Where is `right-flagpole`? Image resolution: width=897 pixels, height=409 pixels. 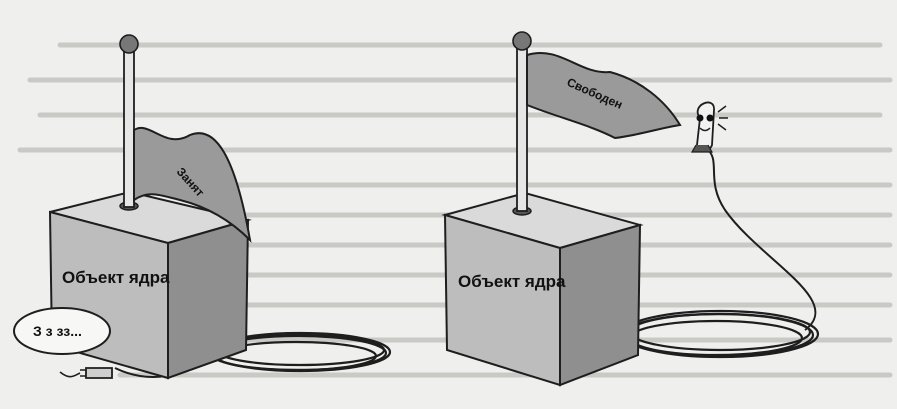 right-flagpole is located at coordinates (522, 129).